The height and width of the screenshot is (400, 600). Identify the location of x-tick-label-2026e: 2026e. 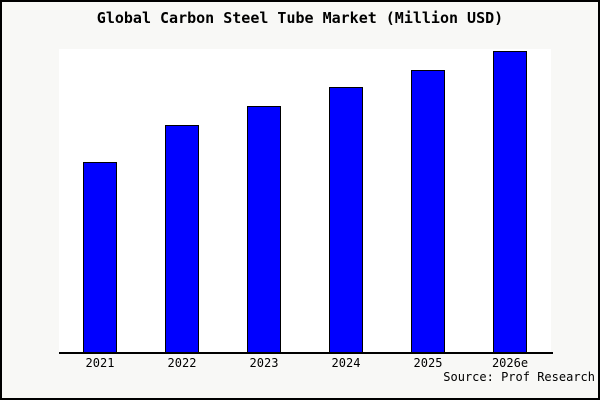
(510, 363).